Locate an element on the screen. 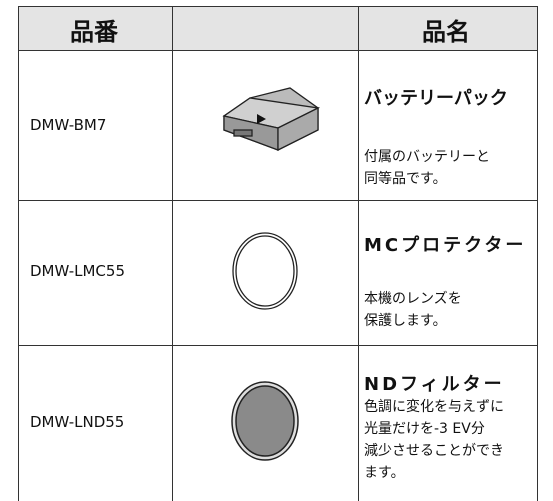 Image resolution: width=553 pixels, height=501 pixels. header-bg is located at coordinates (277, 28).